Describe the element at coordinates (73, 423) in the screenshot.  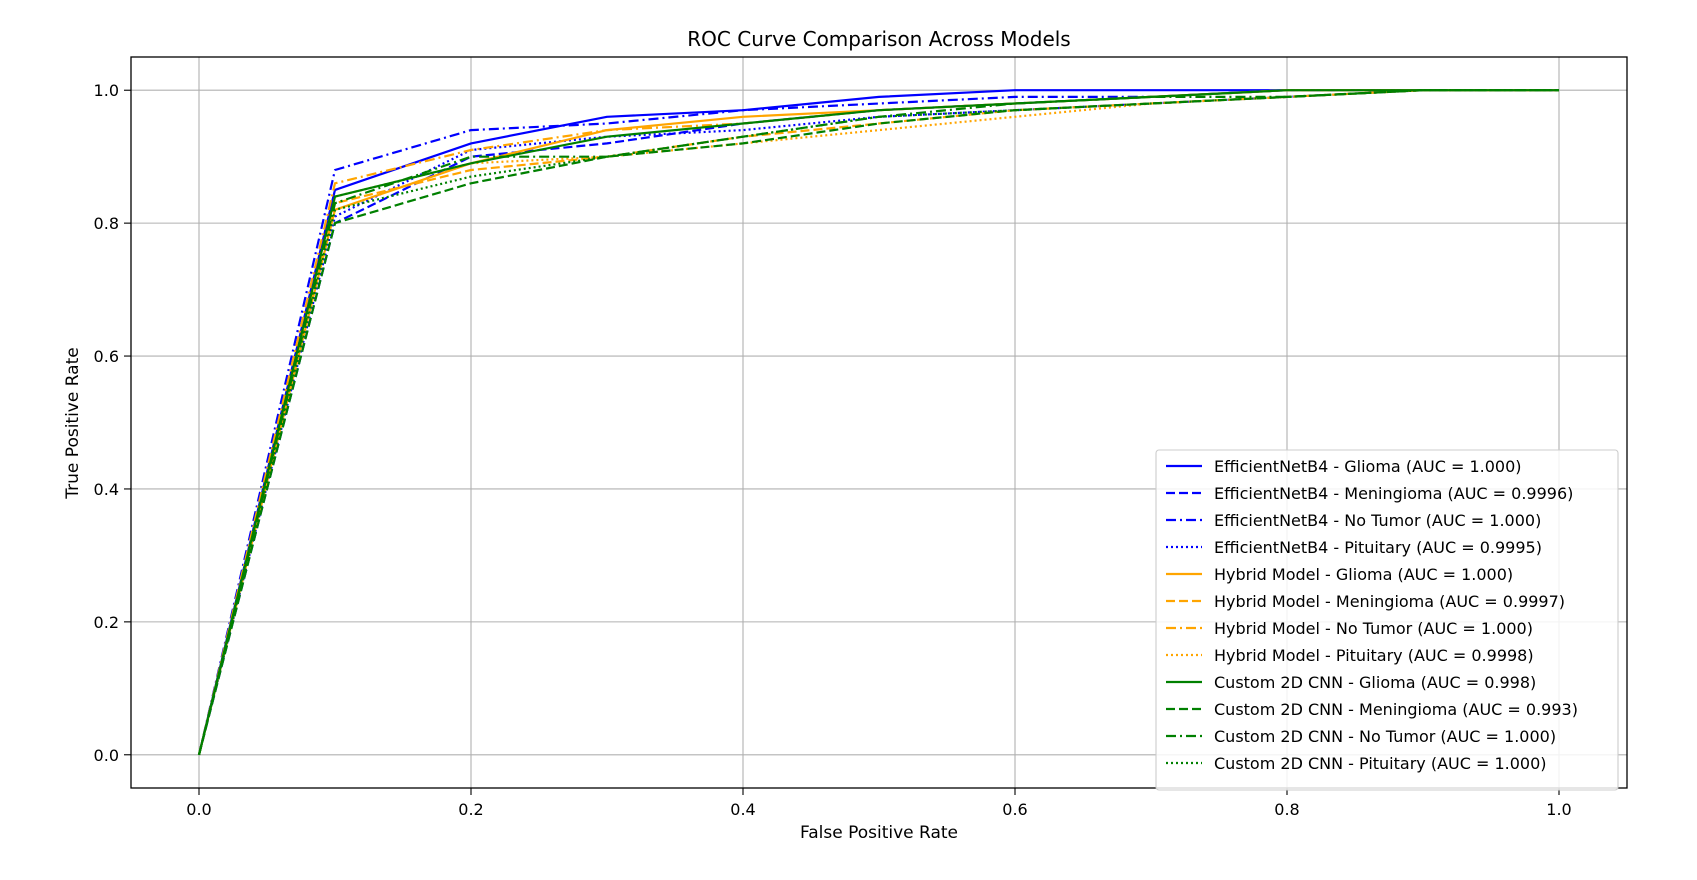
I see `y-axis-label: True Positive Rate` at that location.